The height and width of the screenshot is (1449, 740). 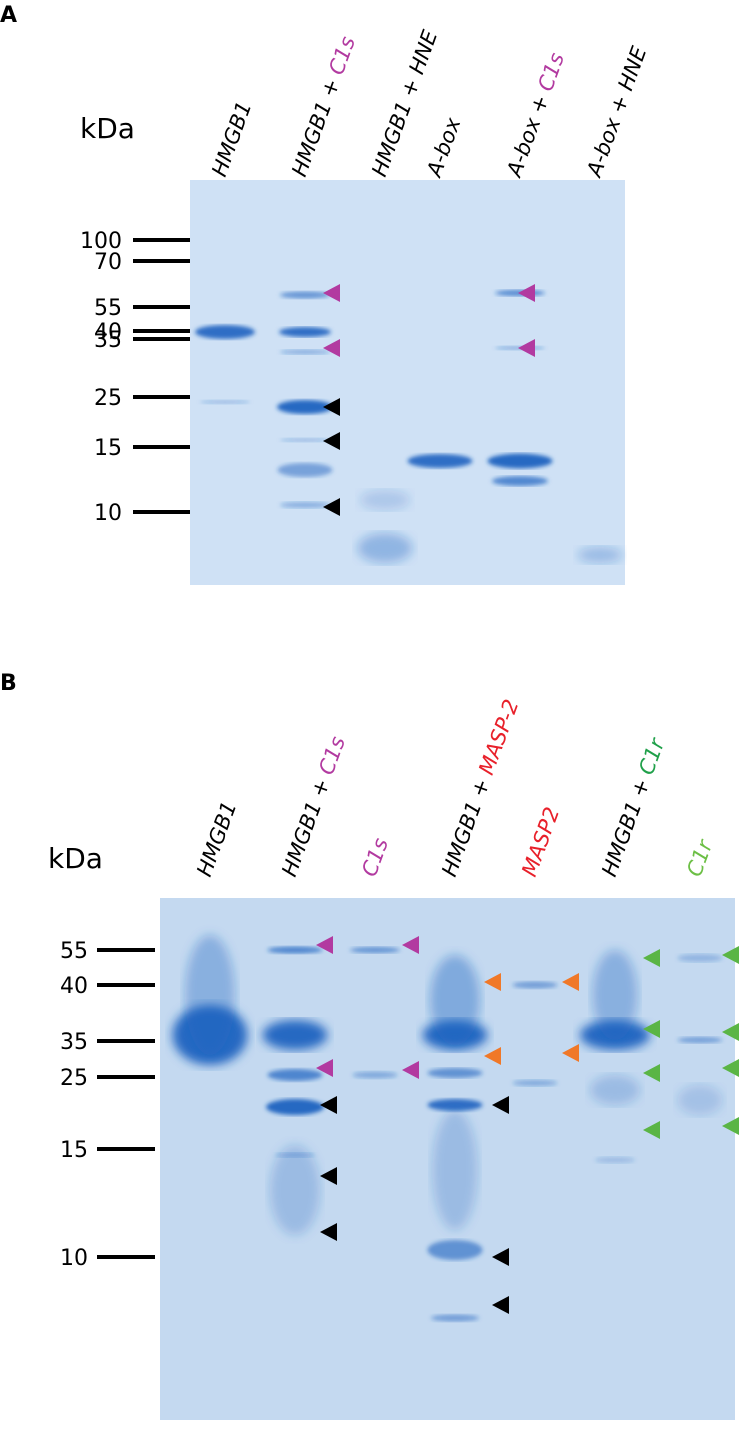 What do you see at coordinates (108, 262) in the screenshot?
I see `marker-label: 70` at bounding box center [108, 262].